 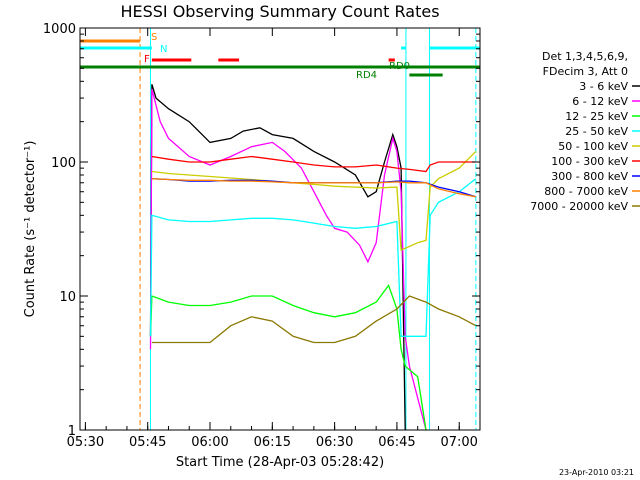 What do you see at coordinates (279, 11) in the screenshot?
I see `chart-title: HESSI Observing Summary Count Rates` at bounding box center [279, 11].